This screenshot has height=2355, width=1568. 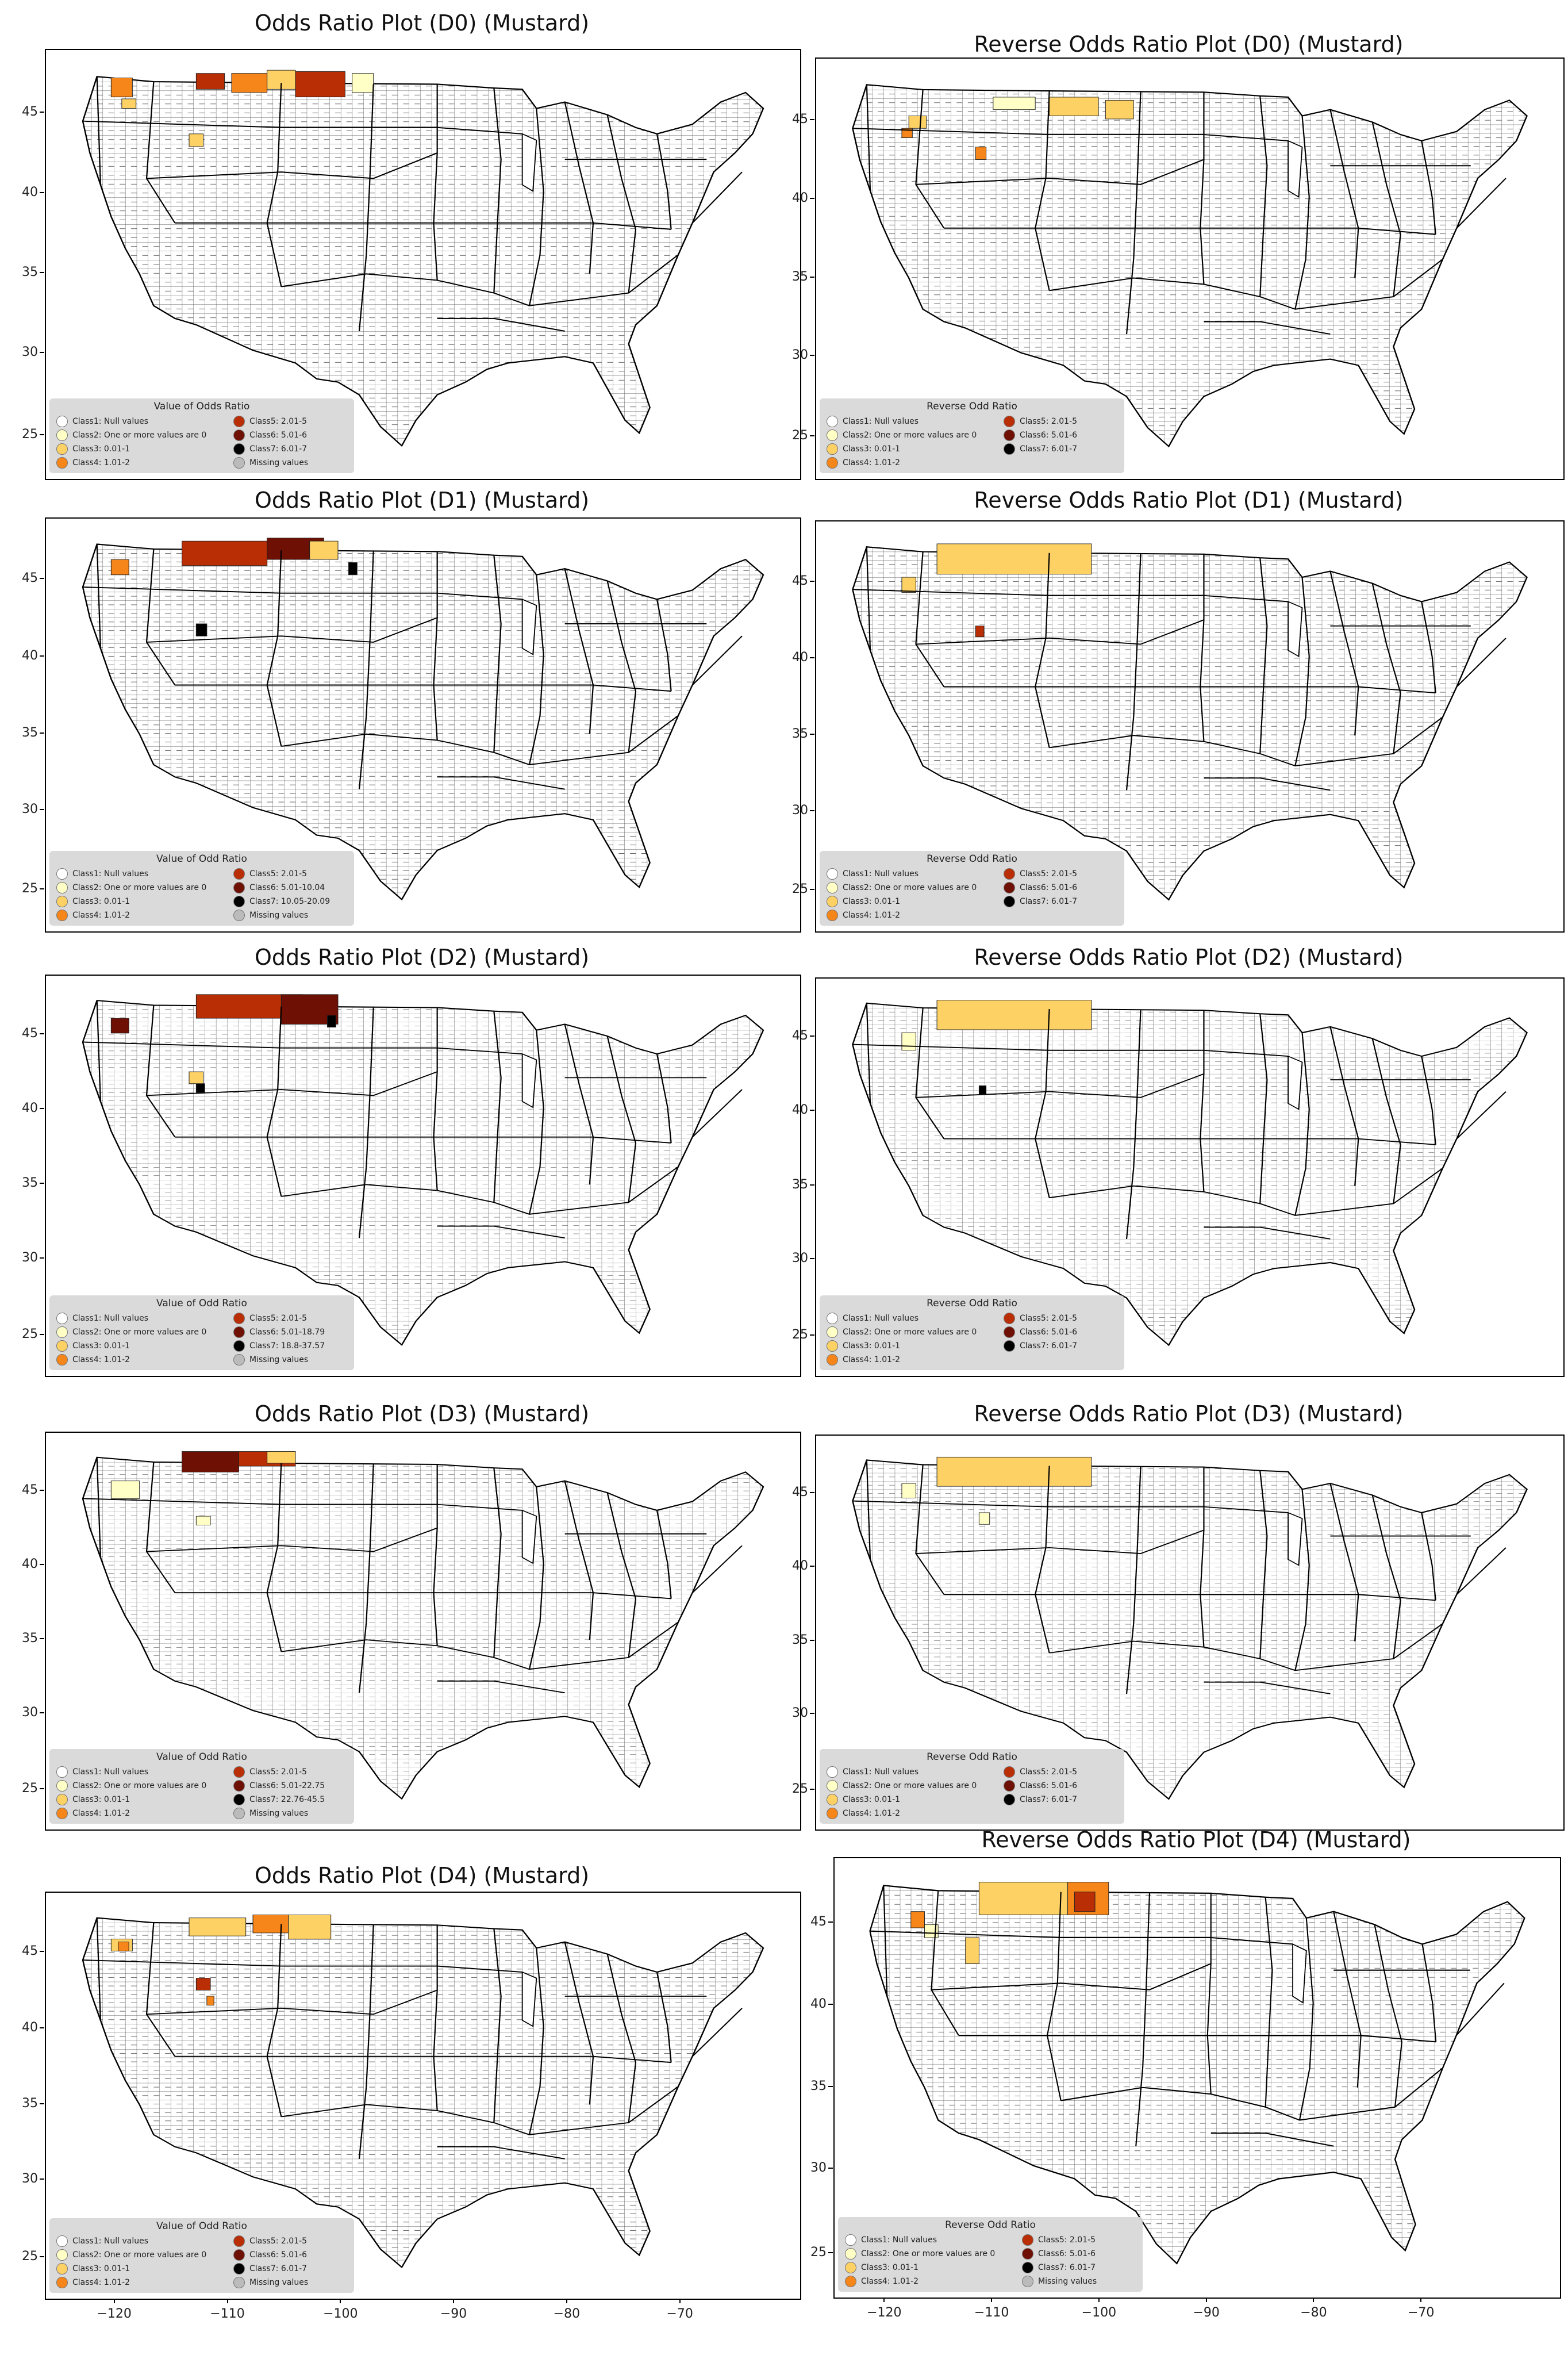 I want to click on legend-item: Class3: 0.01-1, so click(x=864, y=902).